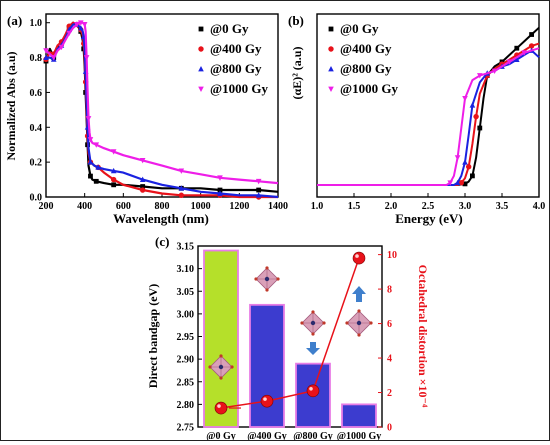 The height and width of the screenshot is (445, 550). What do you see at coordinates (429, 218) in the screenshot?
I see `panel-b-xlabel: Energy (eV)` at bounding box center [429, 218].